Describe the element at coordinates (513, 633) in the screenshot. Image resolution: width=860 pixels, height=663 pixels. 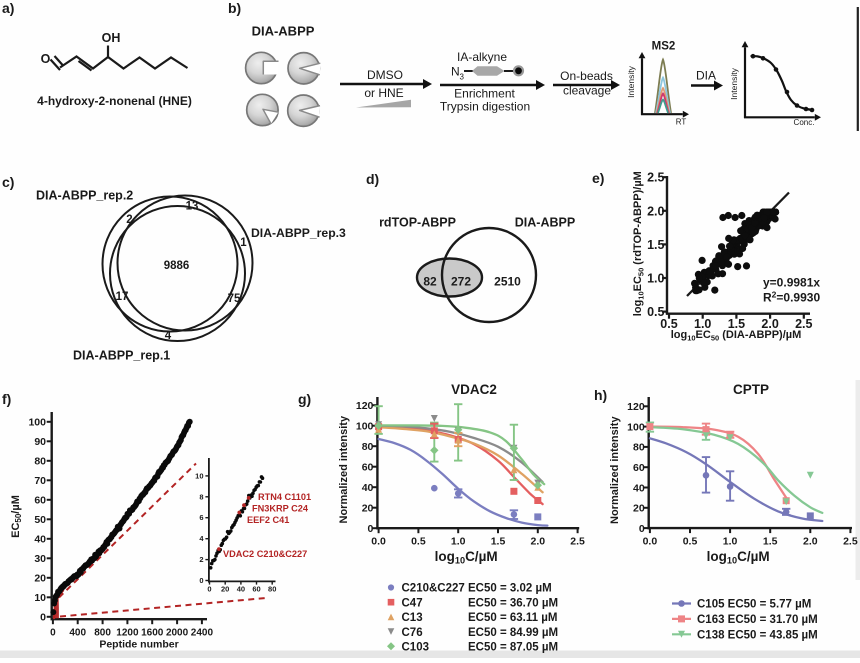
I see `svg-text: EC50 = 84.99 µM` at that location.